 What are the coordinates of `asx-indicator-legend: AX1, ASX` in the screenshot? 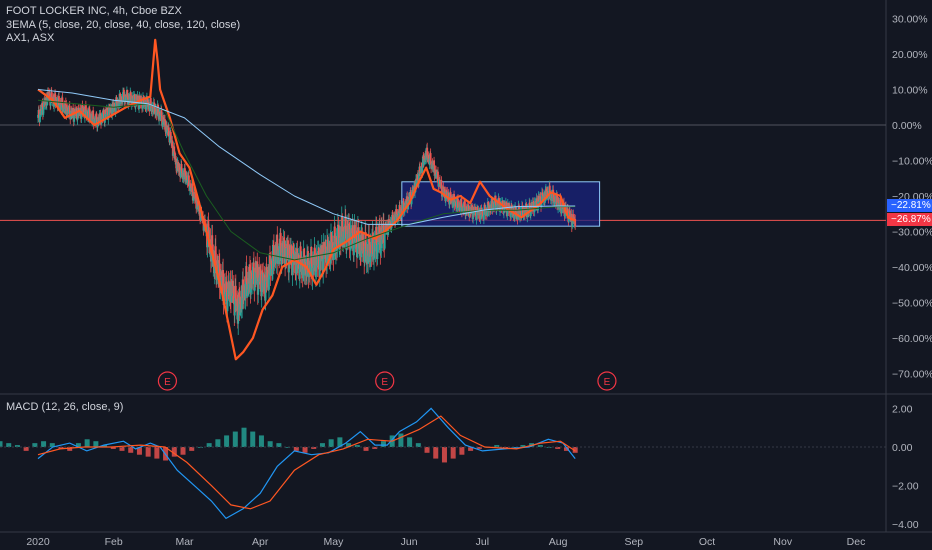 It's located at (30, 38).